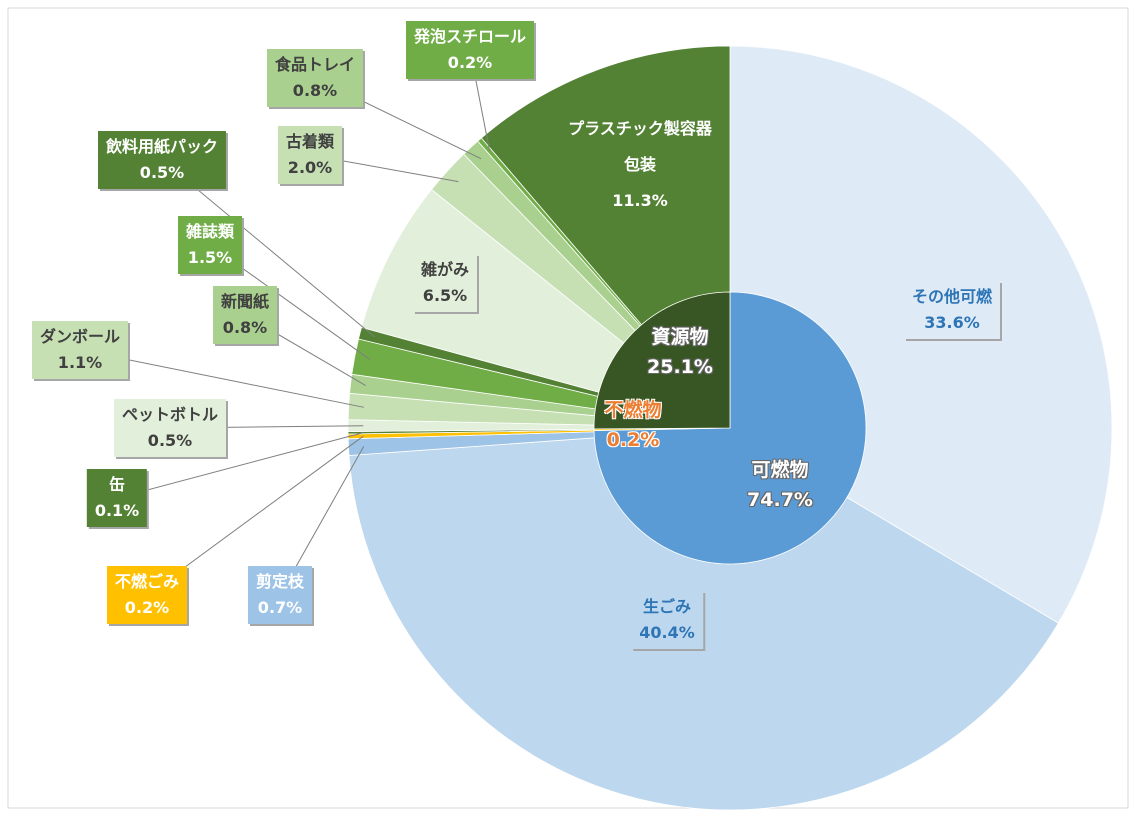 The width and height of the screenshot is (1133, 813). Describe the element at coordinates (952, 322) in the screenshot. I see `value-label: 33.6%` at that location.